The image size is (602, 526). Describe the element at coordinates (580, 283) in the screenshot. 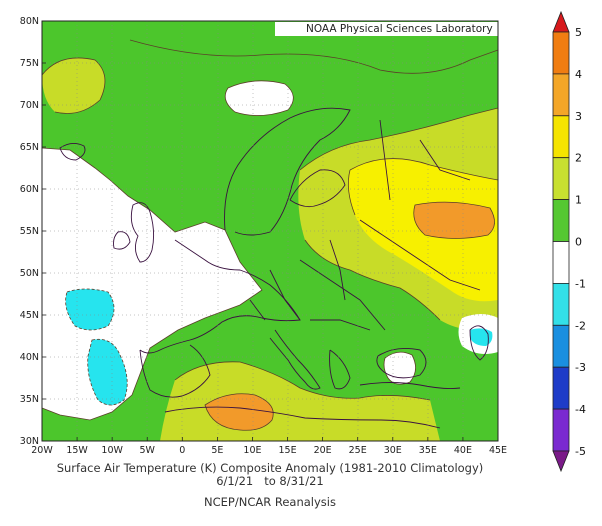

I see `colorbar-label: -1` at that location.